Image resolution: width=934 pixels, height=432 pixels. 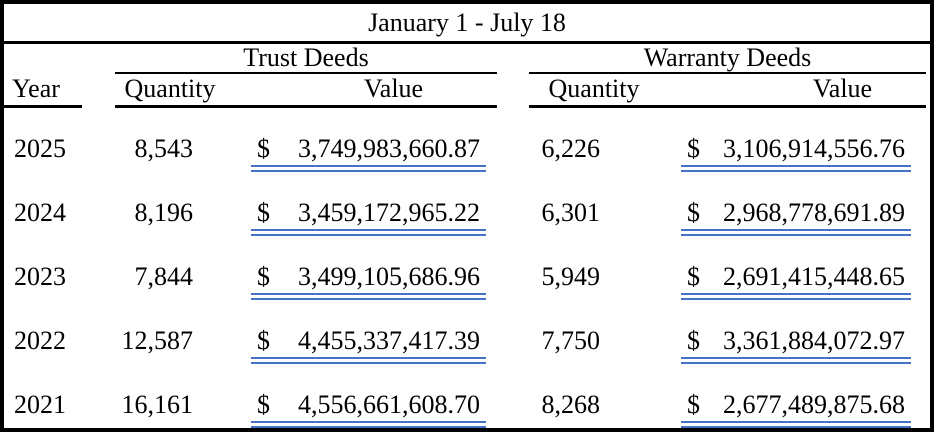 I want to click on warranty-value-amount: 3,106,914,556.76, so click(x=814, y=149).